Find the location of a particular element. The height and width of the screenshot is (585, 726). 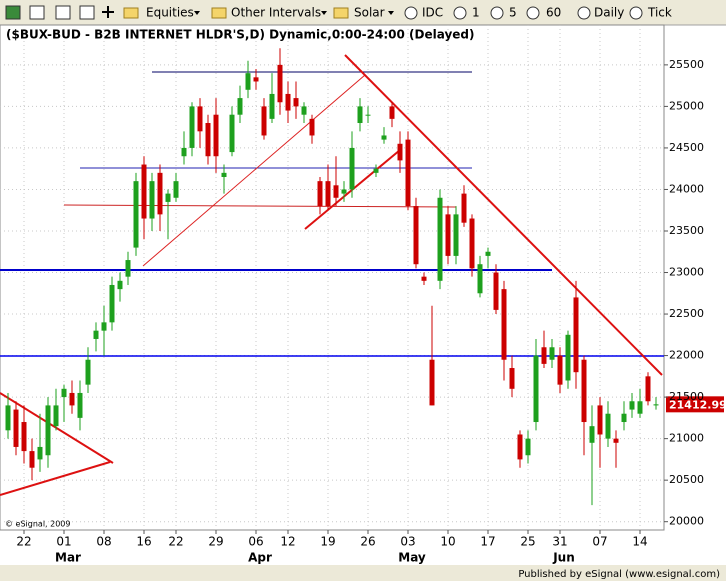

last-price-label: 21412.99 is located at coordinates (697, 404).